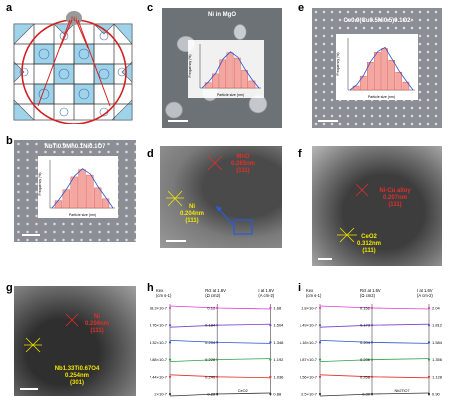 The width and height of the screenshot is (451, 403). What do you see at coordinates (309, 325) in the screenshot?
I see `panel-i-col1-value: 1.49×10-7` at bounding box center [309, 325].